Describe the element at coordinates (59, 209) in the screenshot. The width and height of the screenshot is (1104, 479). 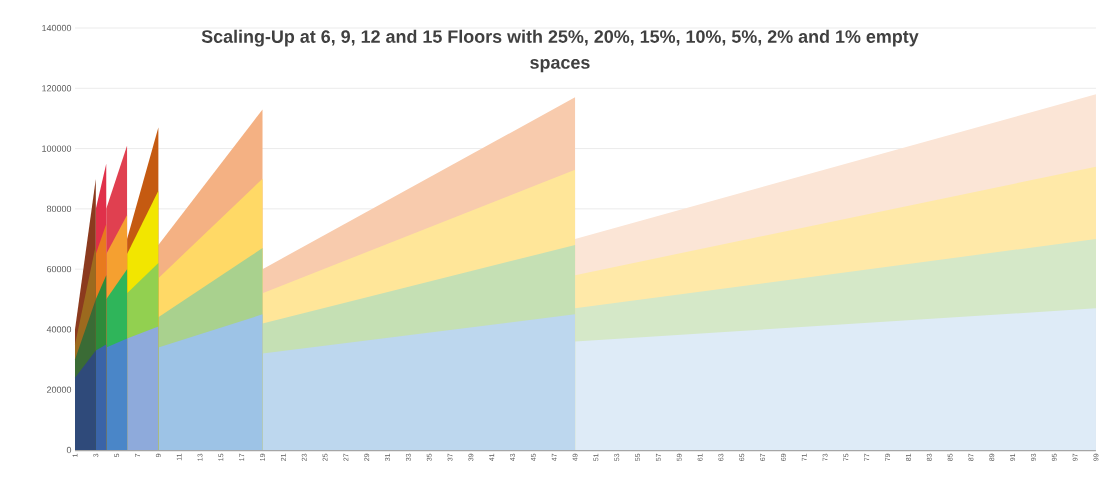
I see `y-tick-label: 80000` at that location.